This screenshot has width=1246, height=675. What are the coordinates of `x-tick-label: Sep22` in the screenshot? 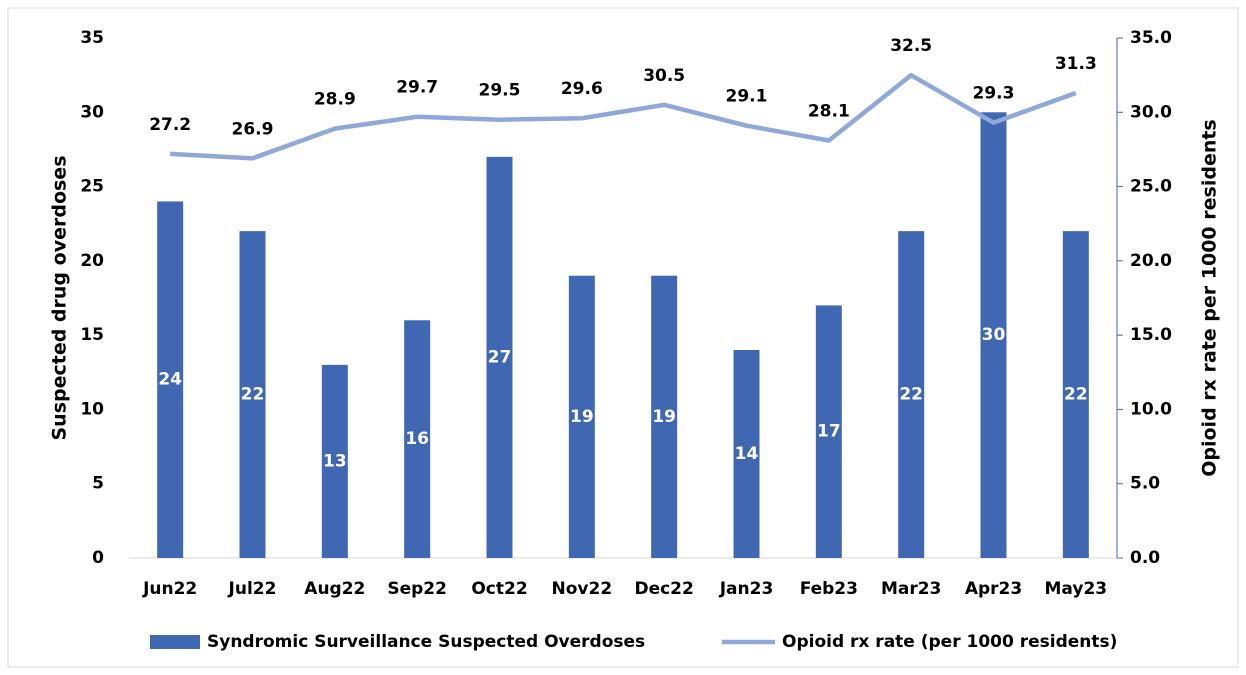 It's located at (417, 589).